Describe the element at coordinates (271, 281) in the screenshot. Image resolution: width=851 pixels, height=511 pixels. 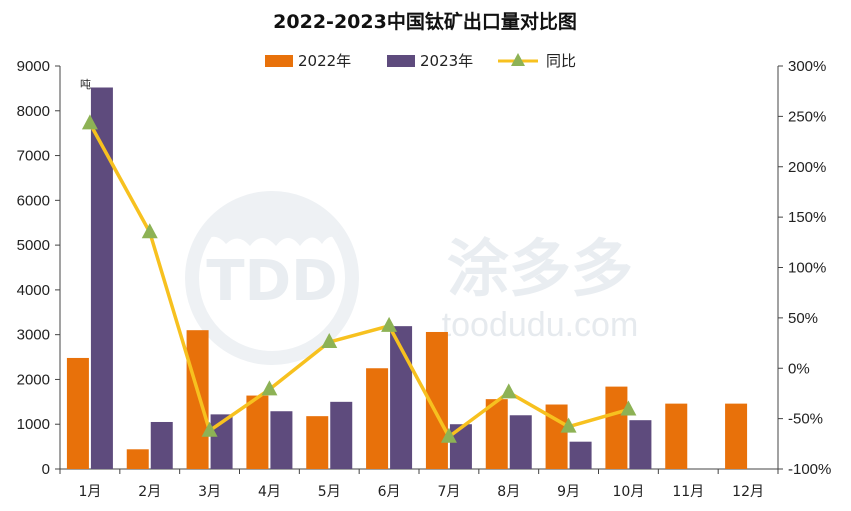
I see `watermark-logo-text: TDD` at that location.